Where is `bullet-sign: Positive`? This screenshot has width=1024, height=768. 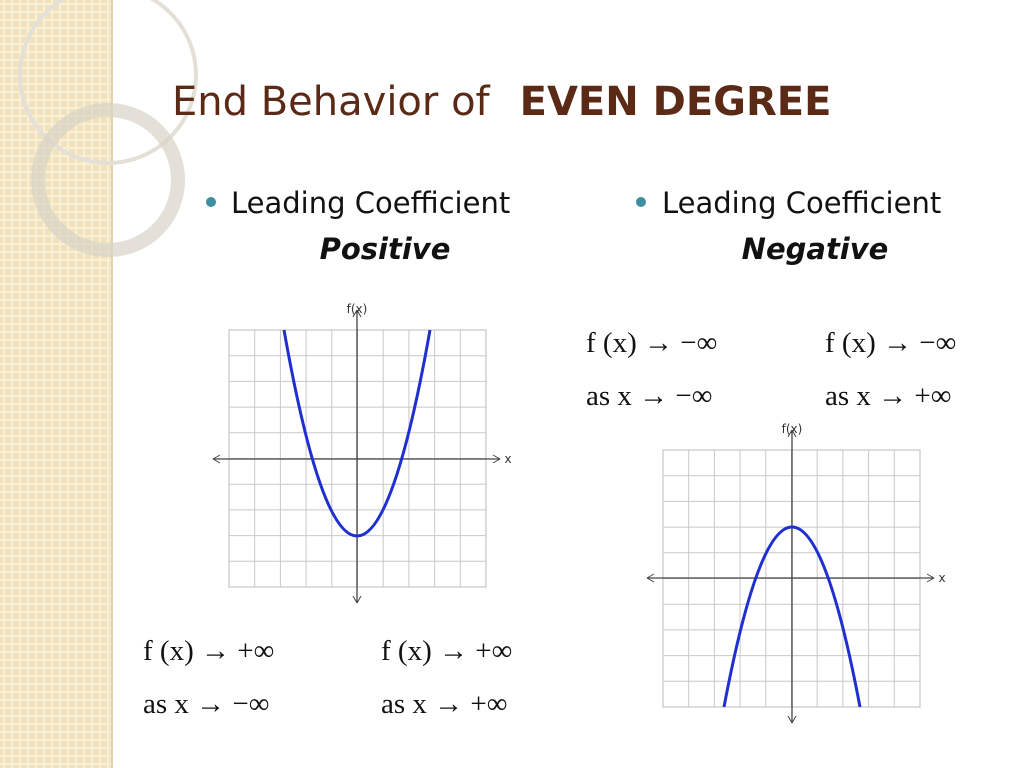
bullet-sign: Positive is located at coordinates (385, 249).